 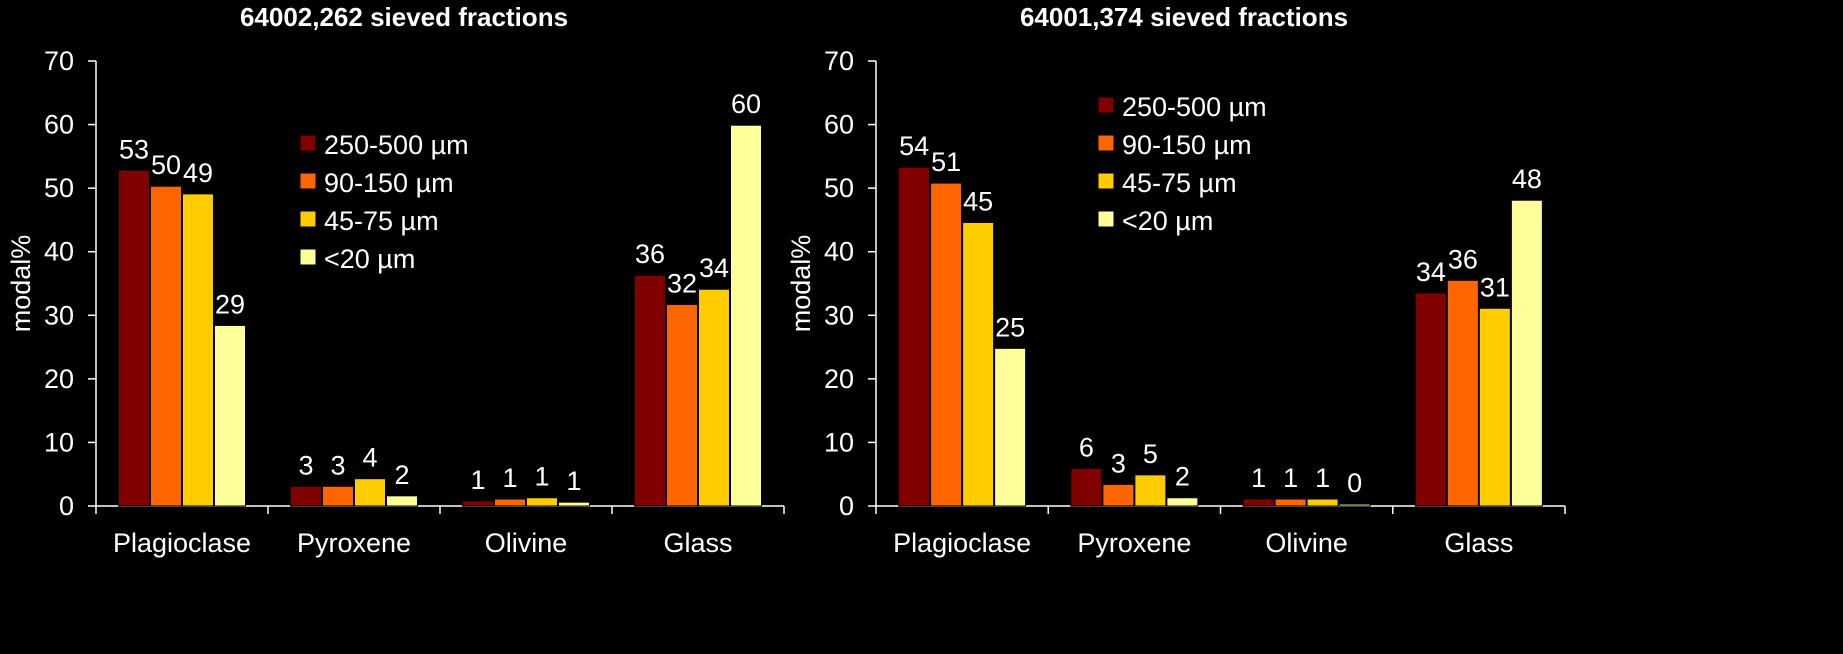 I want to click on data-label: 31, so click(x=1495, y=287).